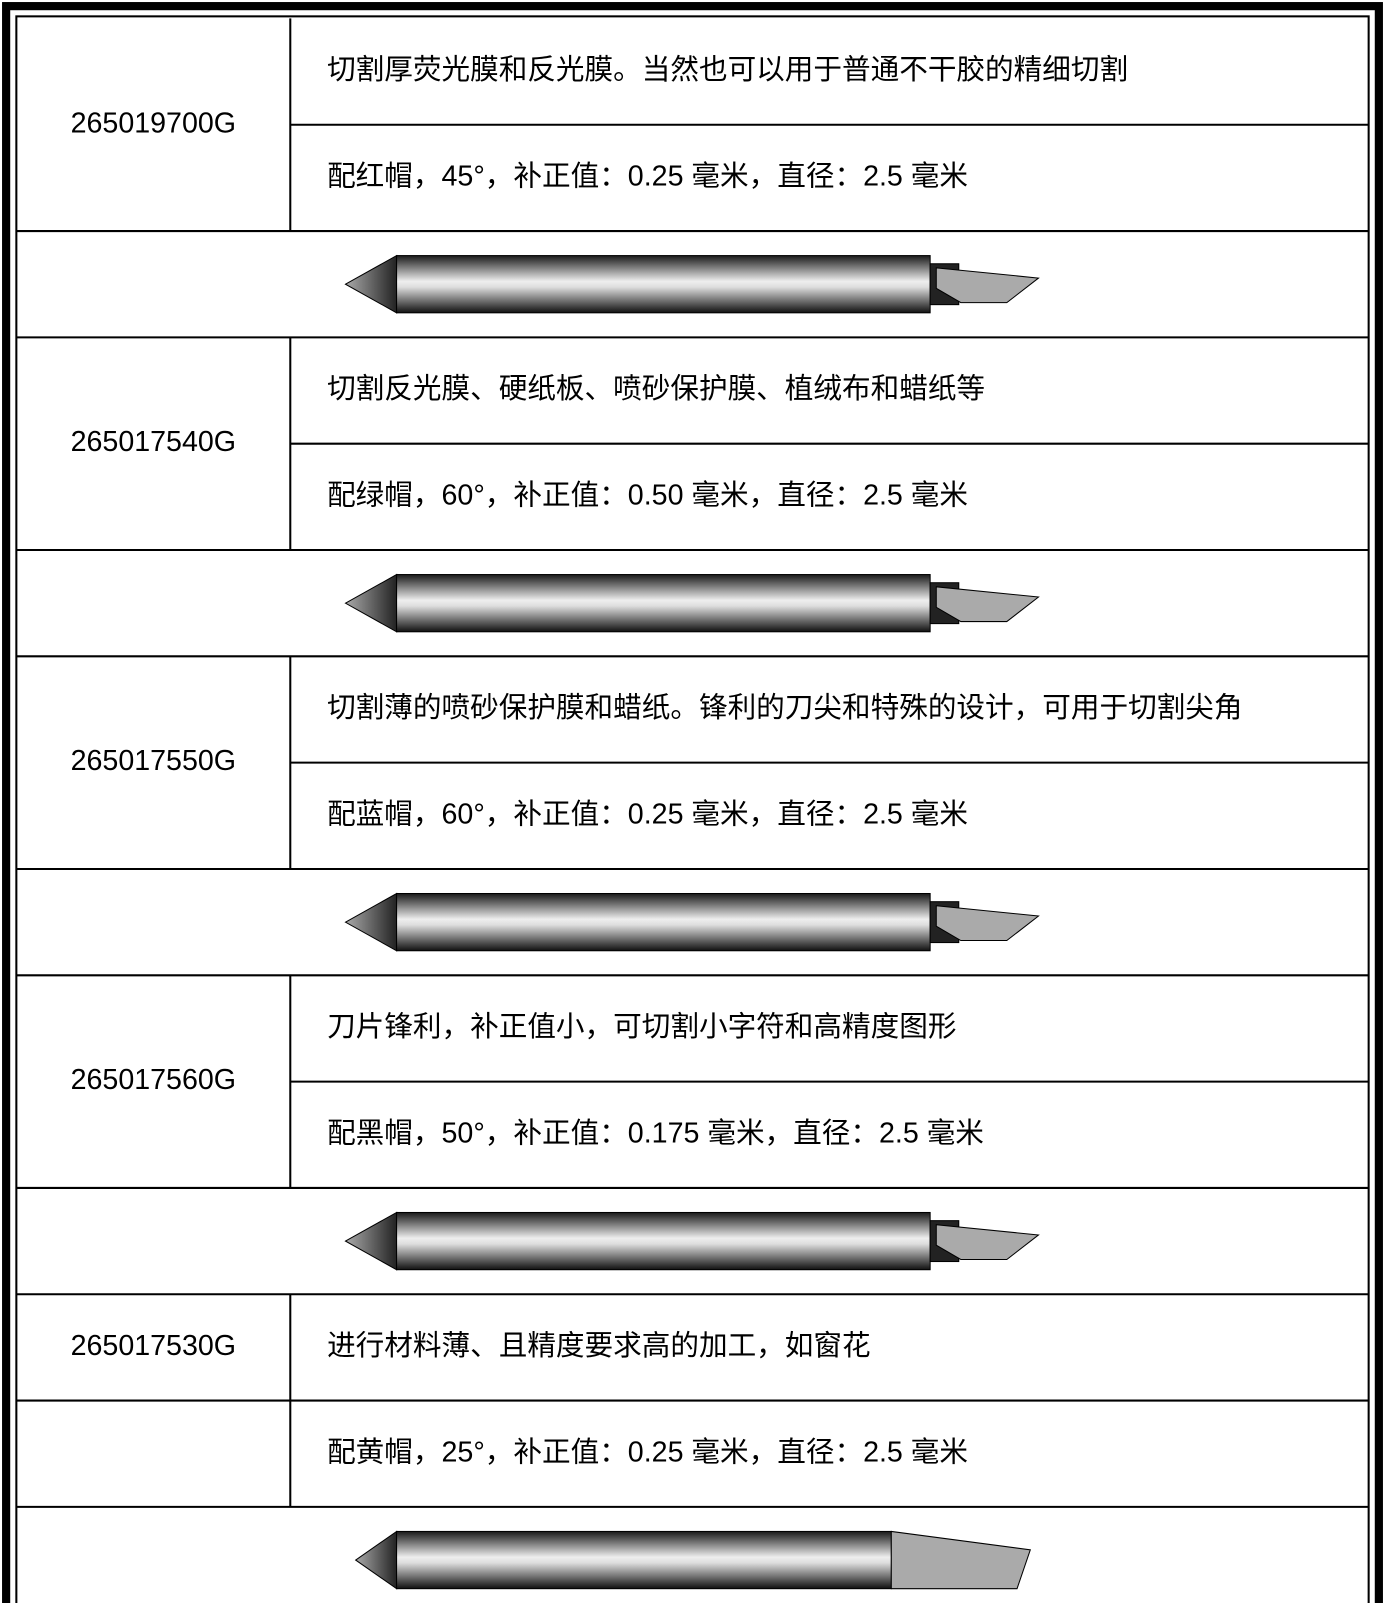  I want to click on part-code: 265017560G, so click(153, 1080).